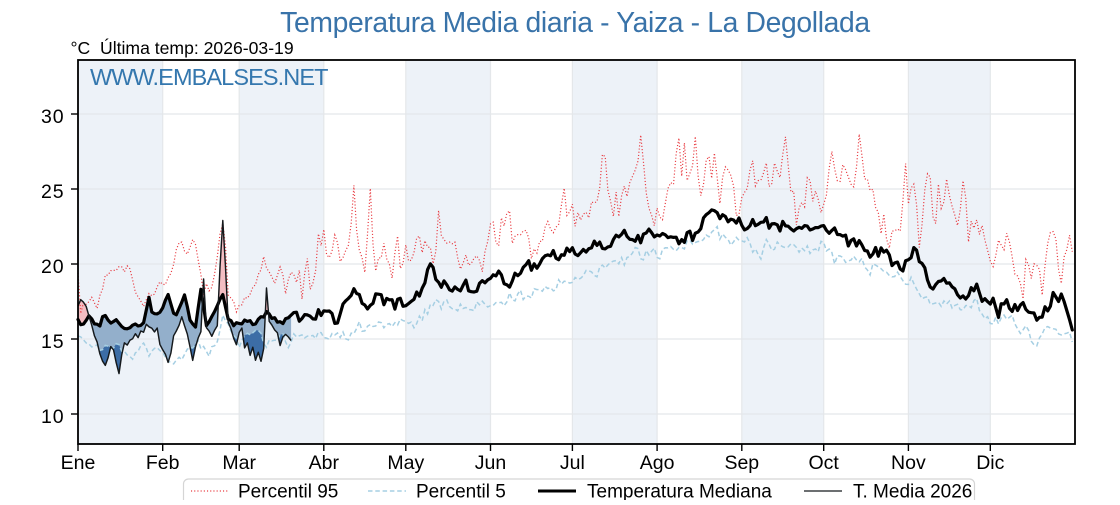 This screenshot has height=505, width=1120. I want to click on svg-text: Feb, so click(163, 463).